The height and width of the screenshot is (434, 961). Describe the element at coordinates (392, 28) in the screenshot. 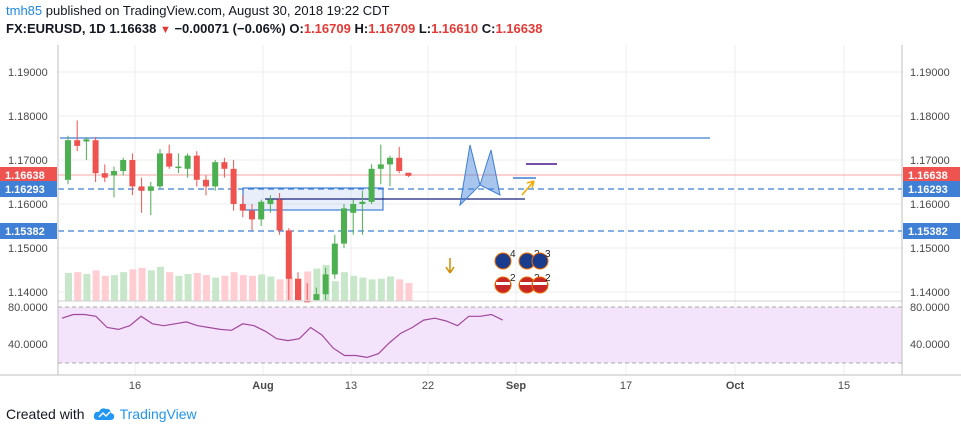

I see `high-value: 1.16709` at that location.